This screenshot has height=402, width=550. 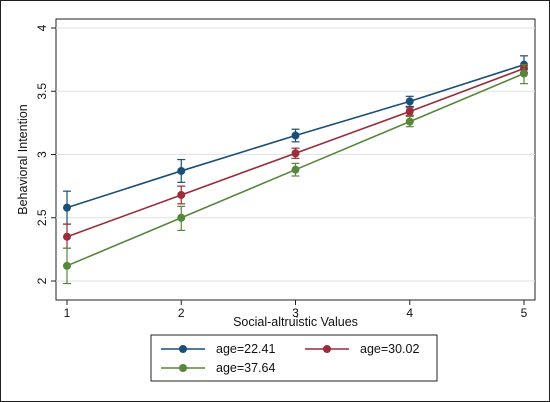 I want to click on legend-label: age=37.64, so click(x=245, y=368).